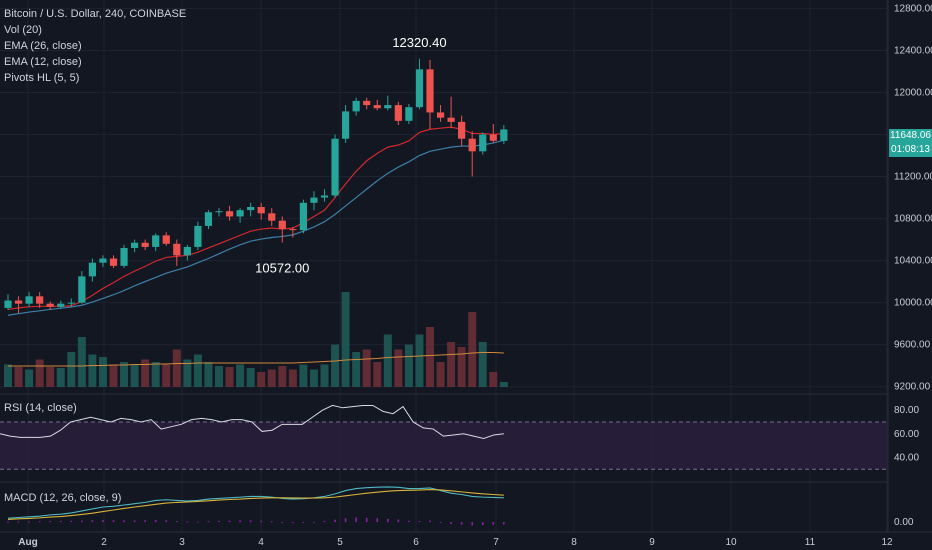  What do you see at coordinates (910, 150) in the screenshot?
I see `countdown-tag: 01:08:13` at bounding box center [910, 150].